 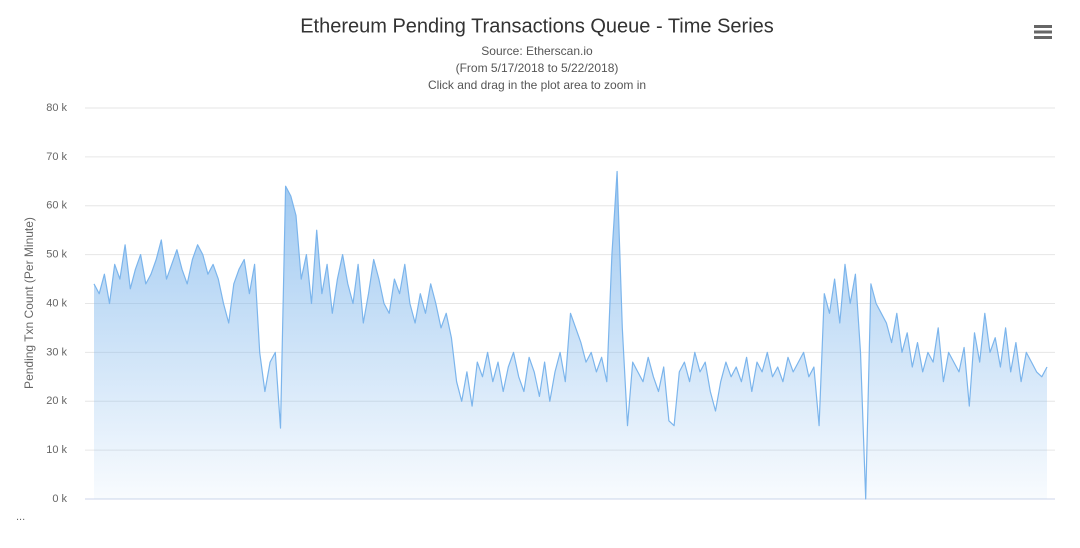 What do you see at coordinates (56, 206) in the screenshot?
I see `y-tick-label: 60 k` at bounding box center [56, 206].